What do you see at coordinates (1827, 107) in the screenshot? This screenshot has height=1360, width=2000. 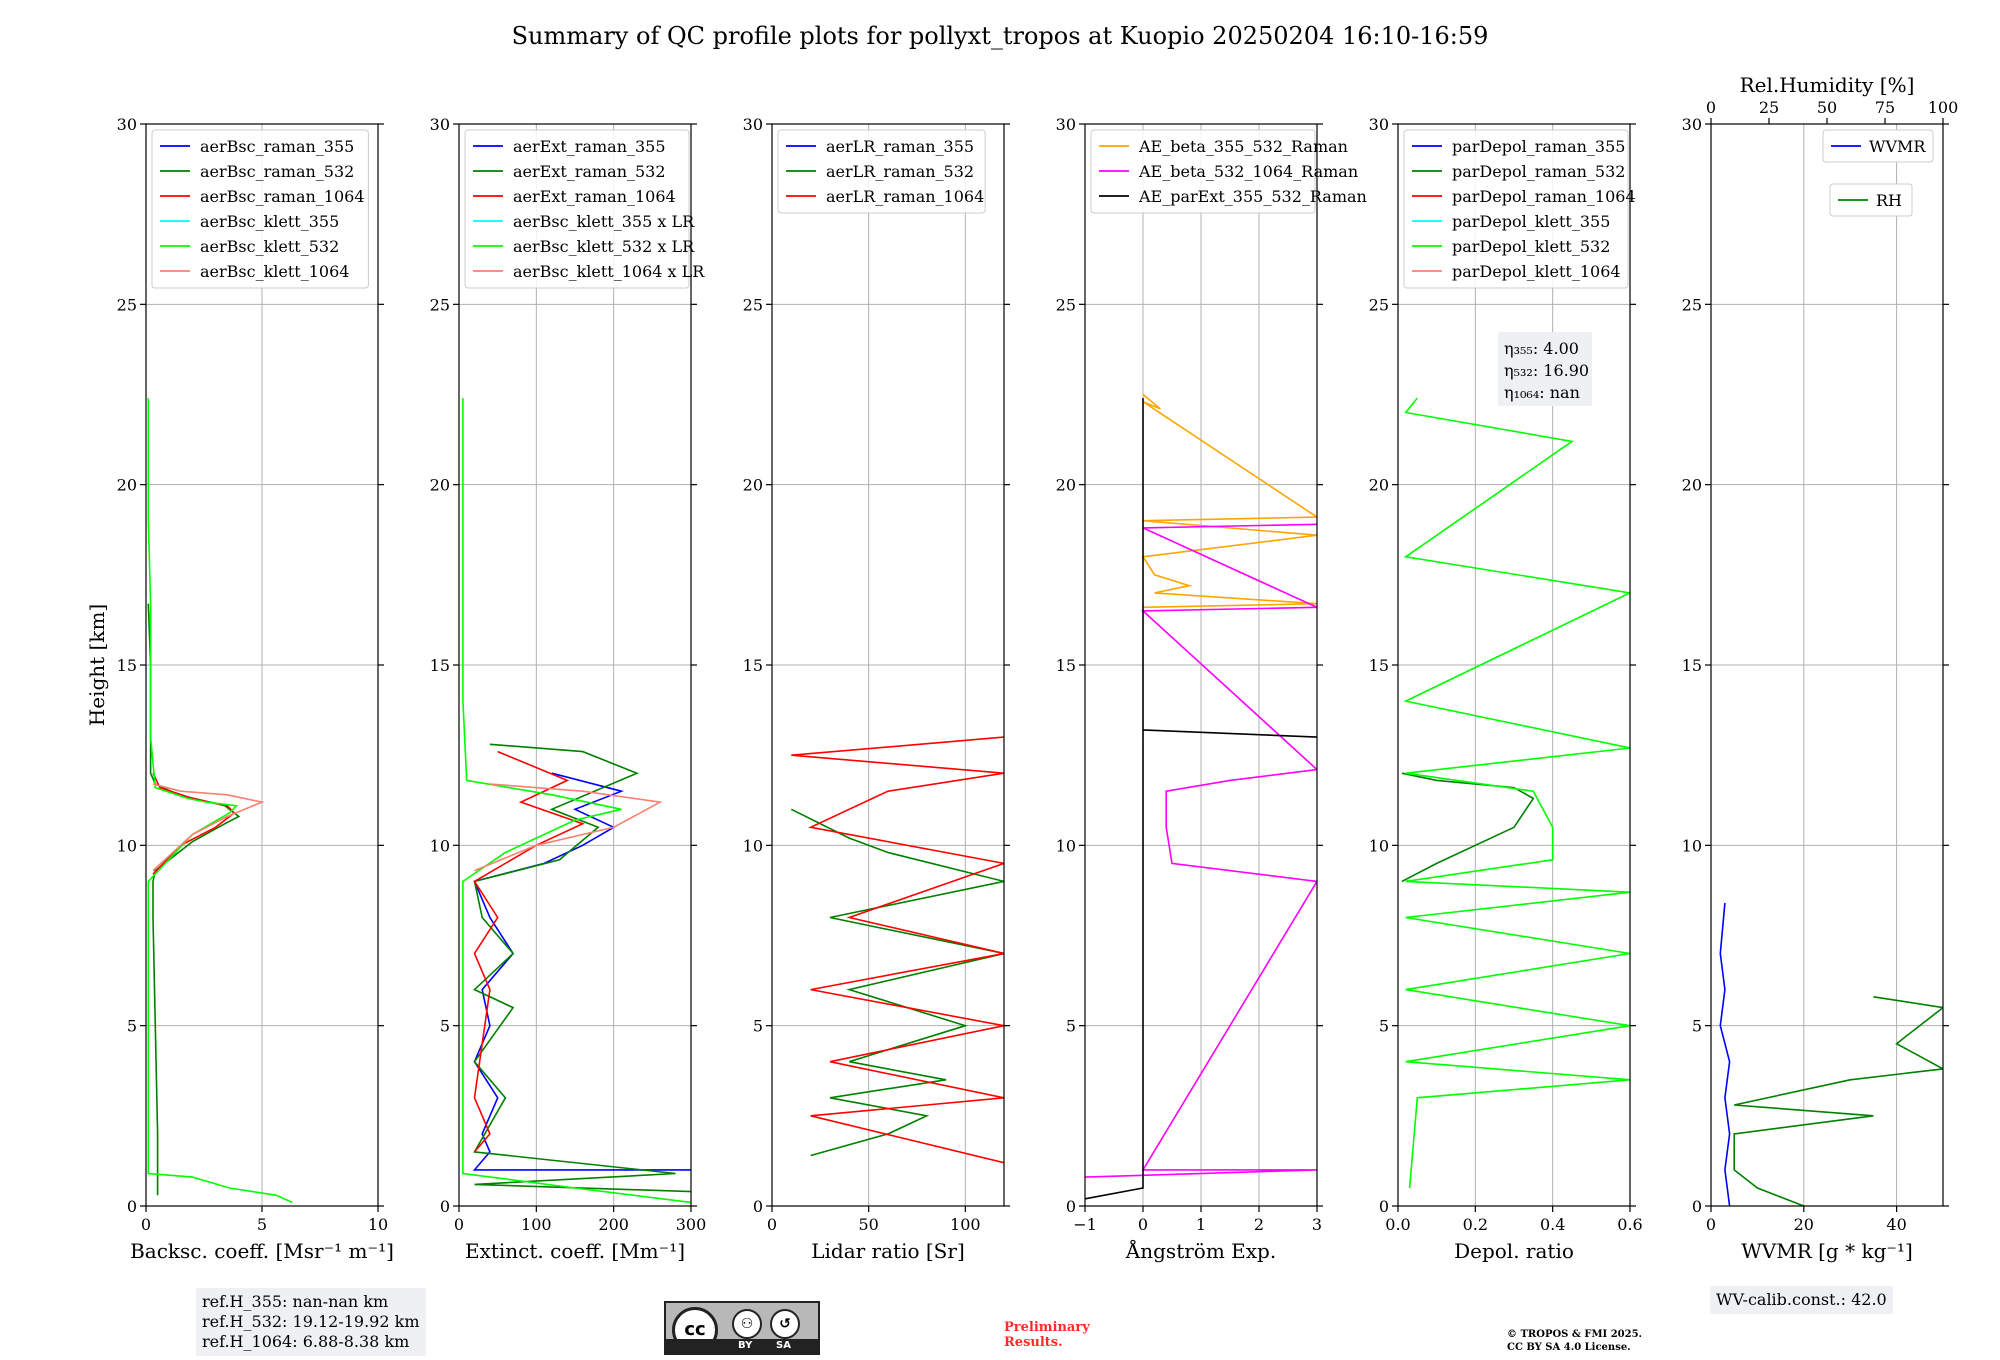 I see `x2-tick-label: 50` at bounding box center [1827, 107].